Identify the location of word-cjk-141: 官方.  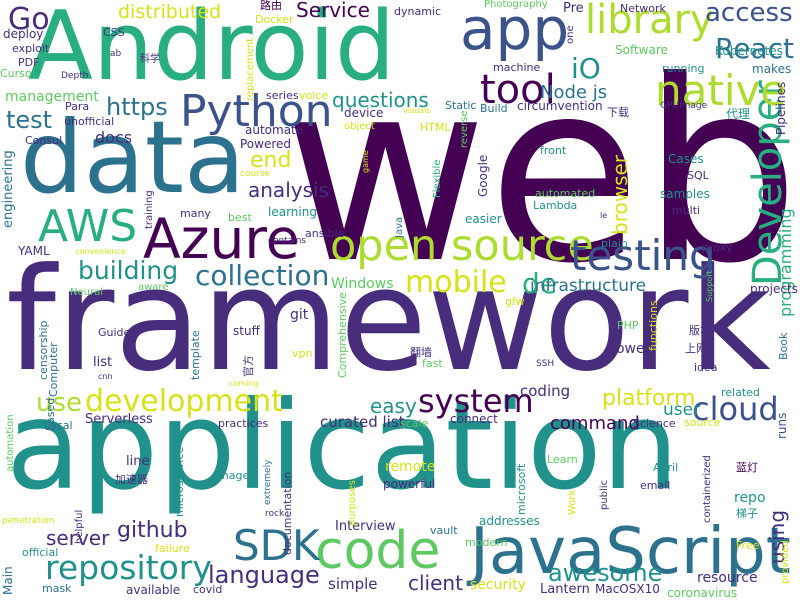
(248, 366).